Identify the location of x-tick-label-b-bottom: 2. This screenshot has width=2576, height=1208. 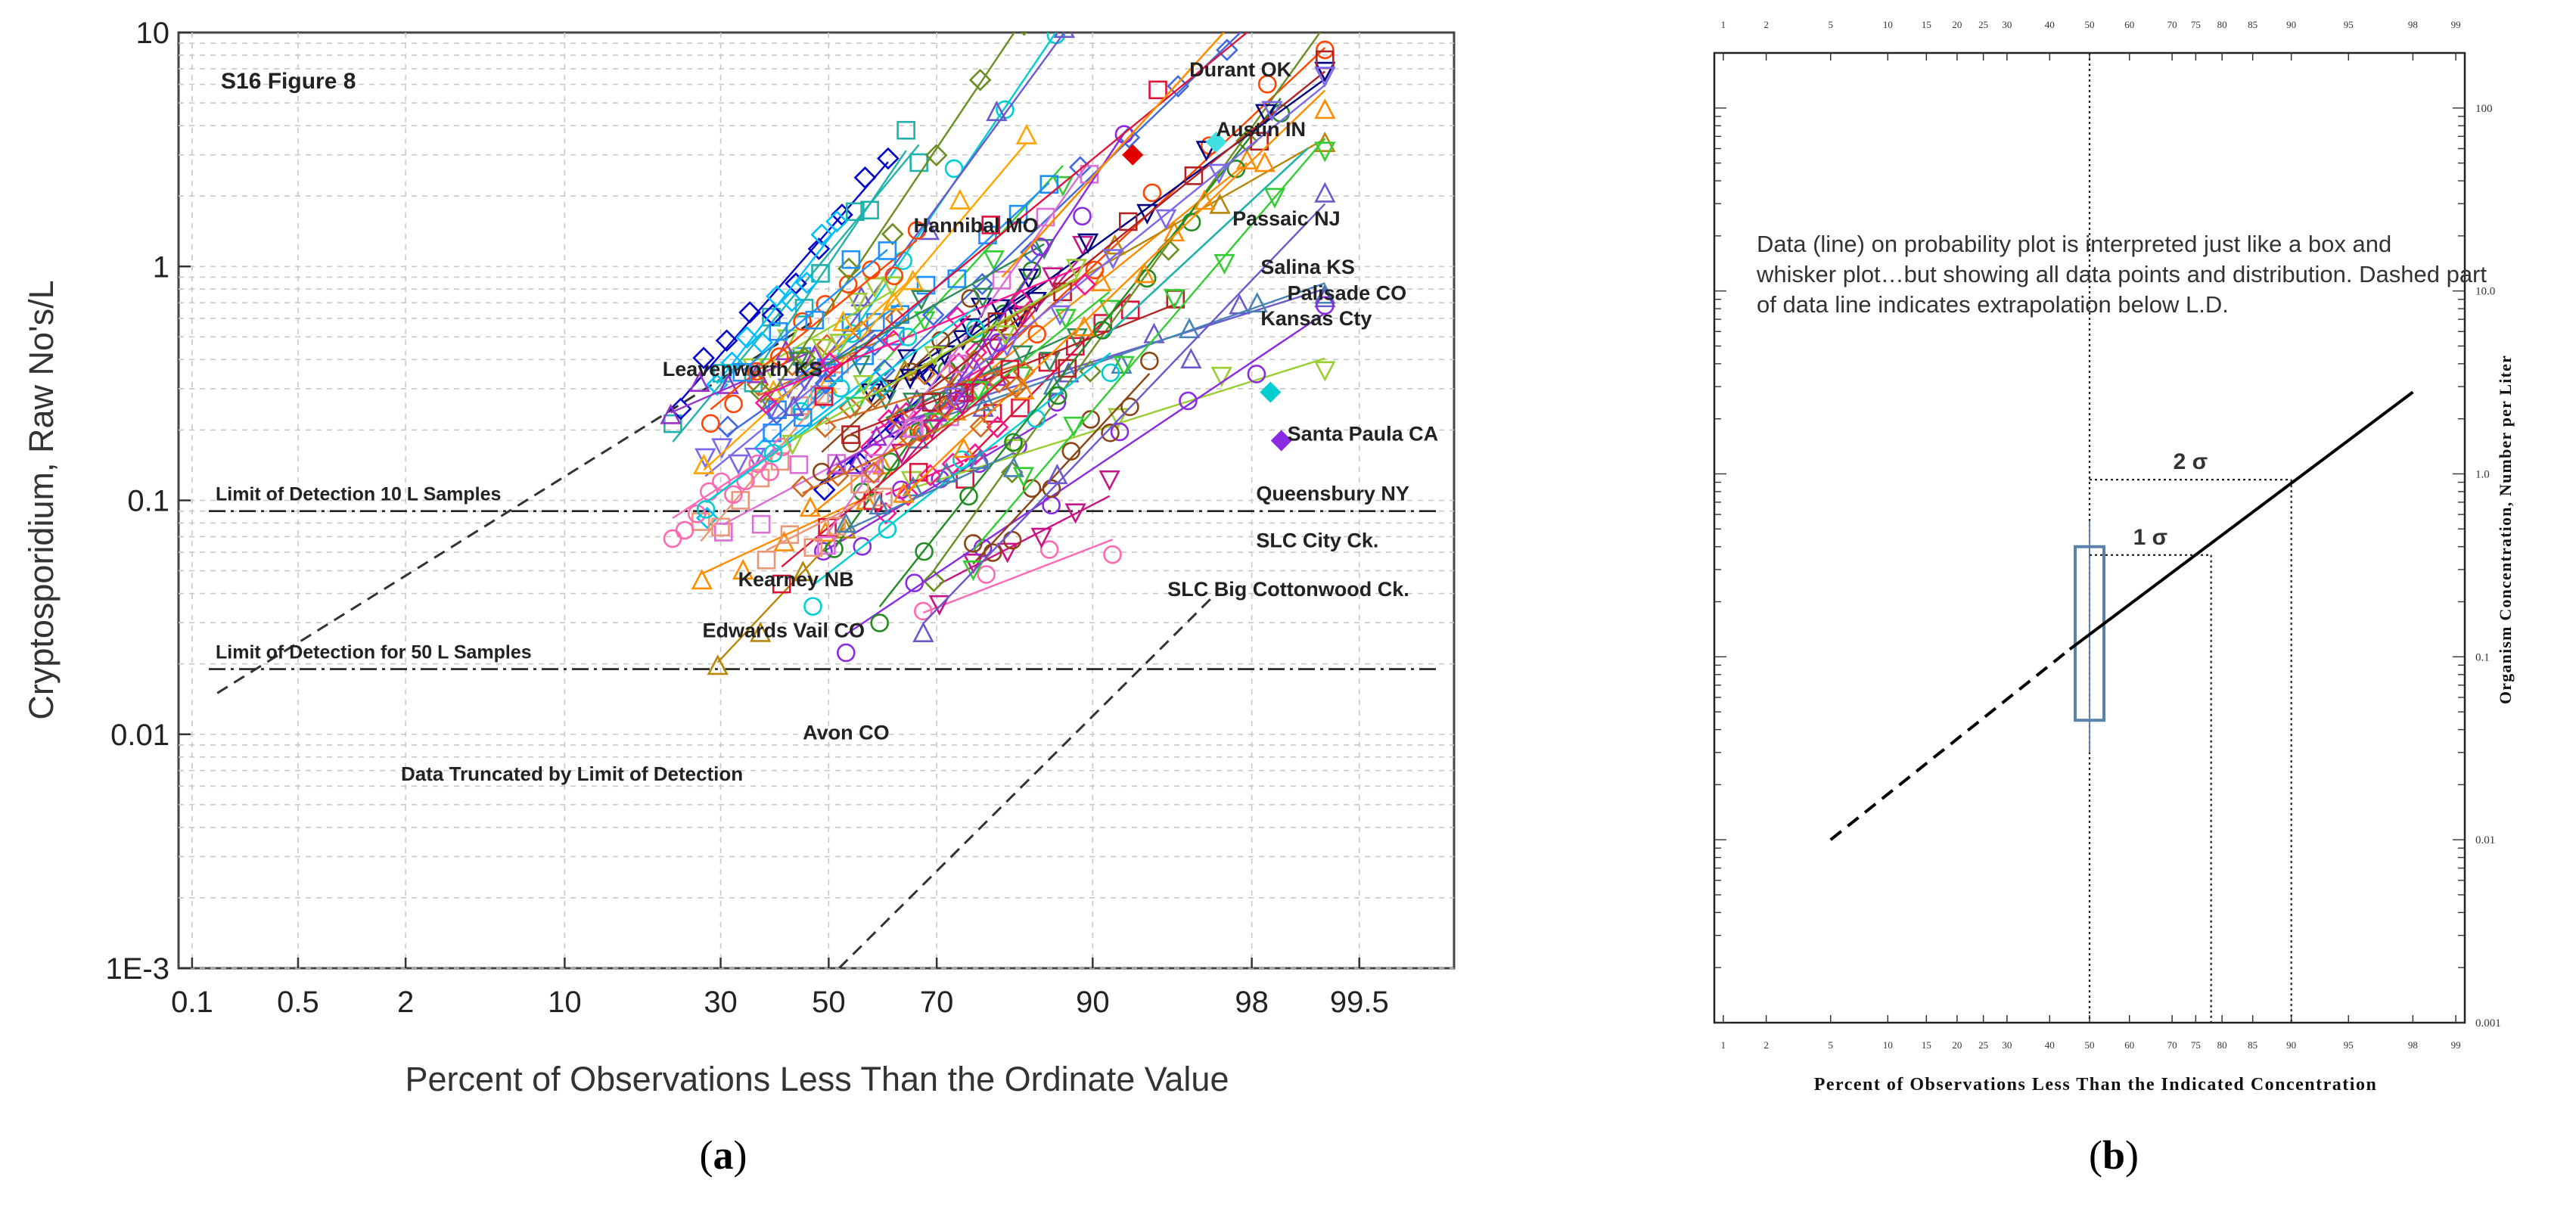
(1766, 1045).